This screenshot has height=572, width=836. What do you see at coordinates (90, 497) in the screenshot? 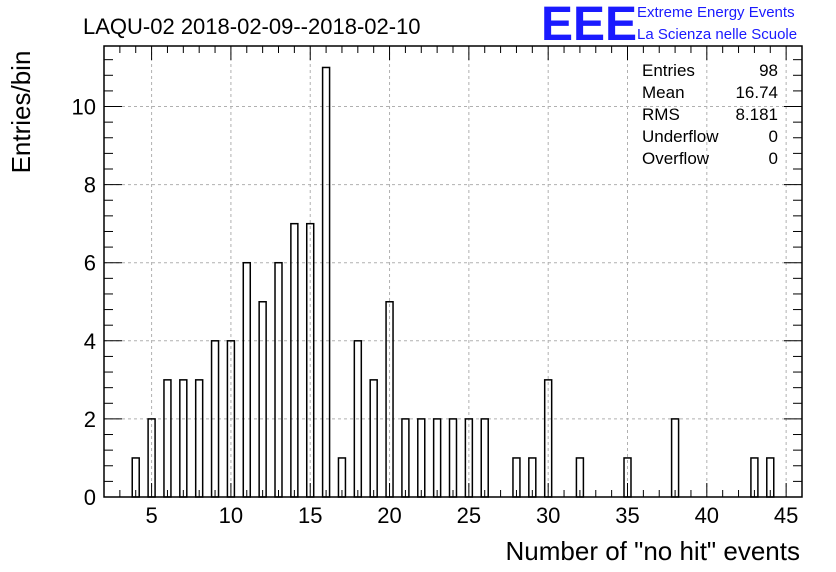
I see `y-tick-label: 0` at bounding box center [90, 497].